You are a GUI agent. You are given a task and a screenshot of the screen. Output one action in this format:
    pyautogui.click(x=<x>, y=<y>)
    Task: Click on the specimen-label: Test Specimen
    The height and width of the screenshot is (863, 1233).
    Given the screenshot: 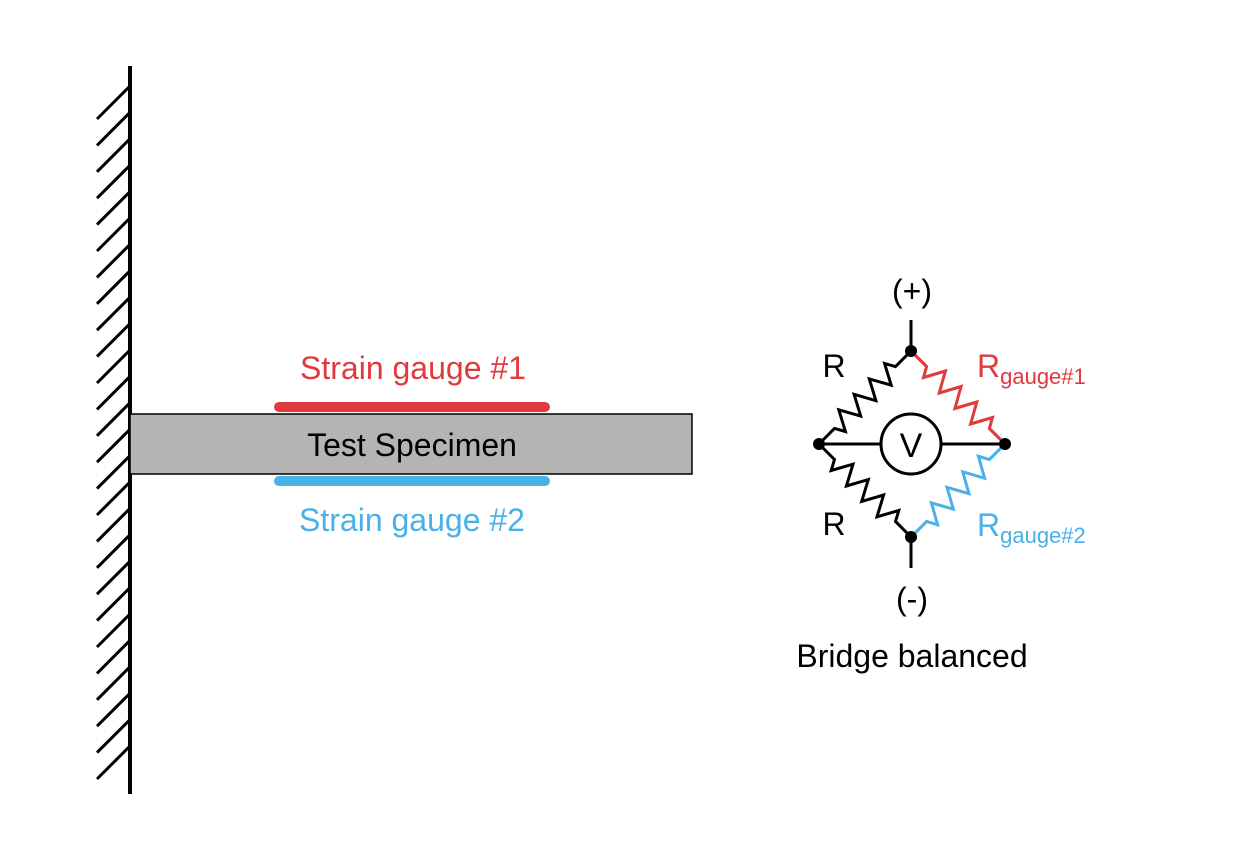 What is the action you would take?
    pyautogui.click(x=412, y=445)
    